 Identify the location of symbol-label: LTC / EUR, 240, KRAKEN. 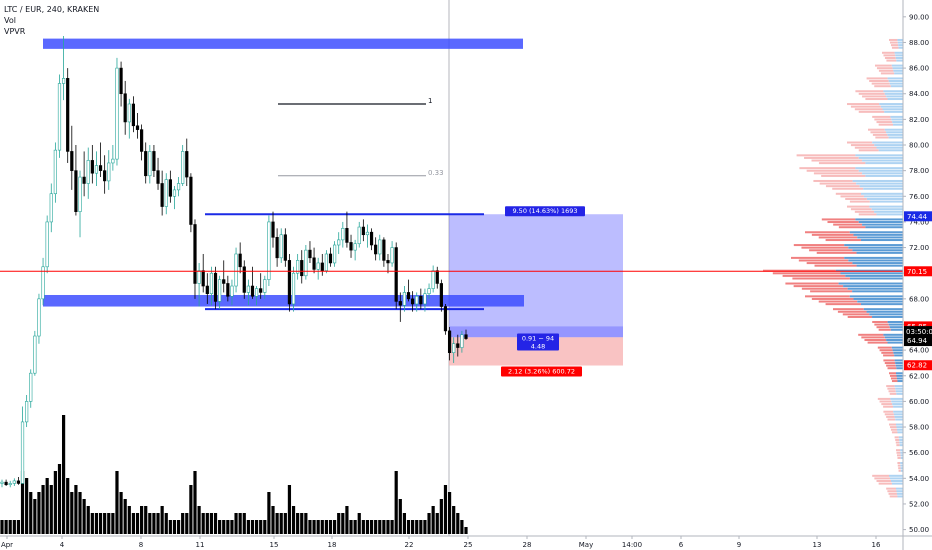
(52, 9).